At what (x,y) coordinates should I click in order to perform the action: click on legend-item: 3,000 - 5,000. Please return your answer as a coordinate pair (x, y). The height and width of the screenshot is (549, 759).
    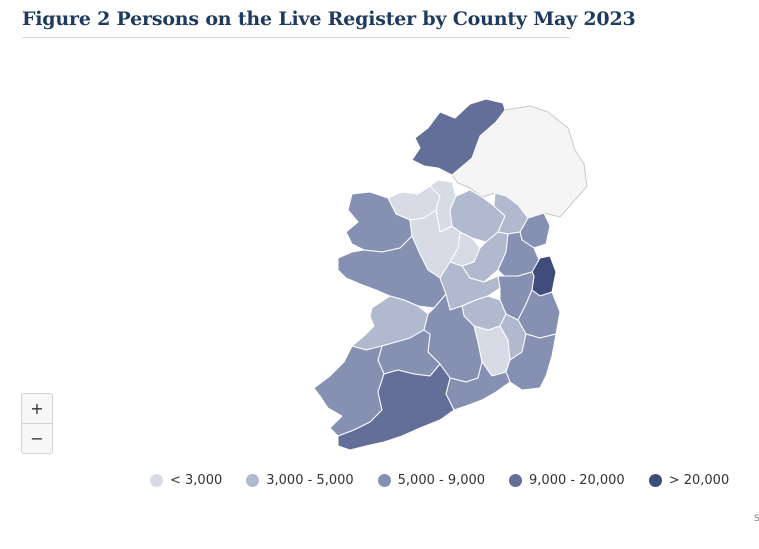
    Looking at the image, I should click on (300, 480).